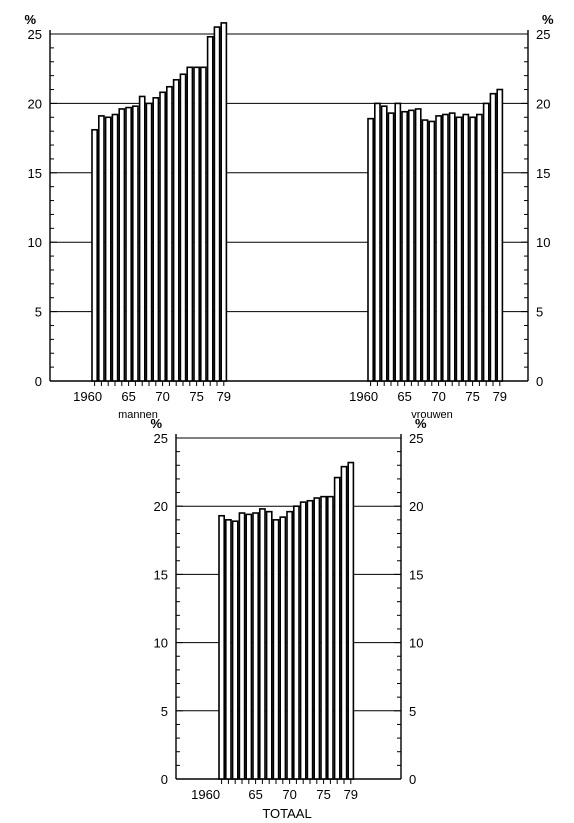 Image resolution: width=574 pixels, height=823 pixels. What do you see at coordinates (466, 247) in the screenshot?
I see `vrouwen-bar-1974` at bounding box center [466, 247].